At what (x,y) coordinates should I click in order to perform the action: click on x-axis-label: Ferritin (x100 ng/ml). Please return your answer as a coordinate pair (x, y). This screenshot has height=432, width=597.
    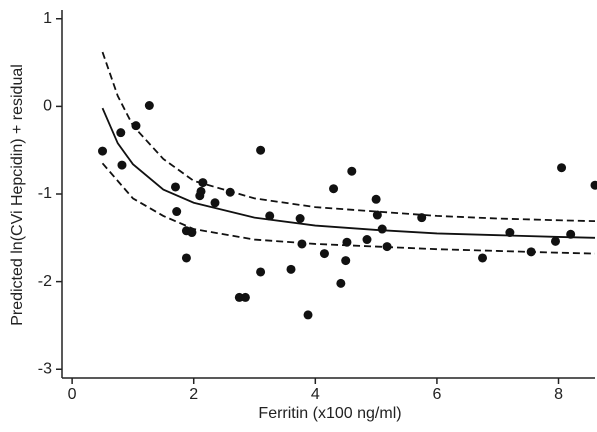
    Looking at the image, I should click on (329, 413).